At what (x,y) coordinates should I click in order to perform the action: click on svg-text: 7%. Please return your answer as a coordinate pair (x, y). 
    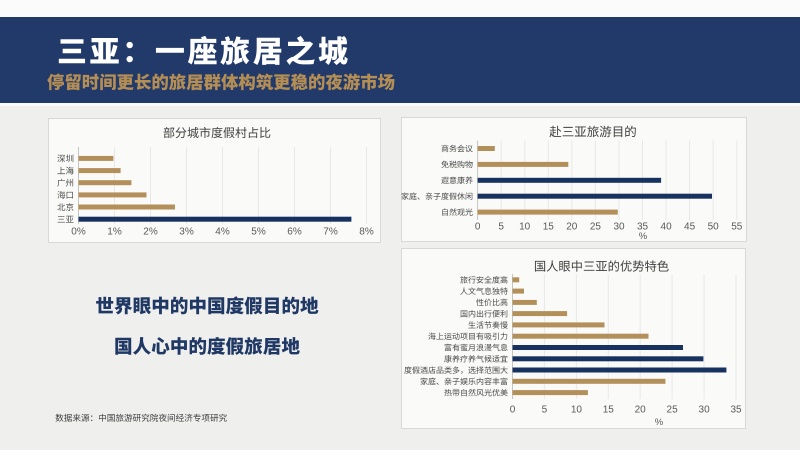
    Looking at the image, I should click on (330, 232).